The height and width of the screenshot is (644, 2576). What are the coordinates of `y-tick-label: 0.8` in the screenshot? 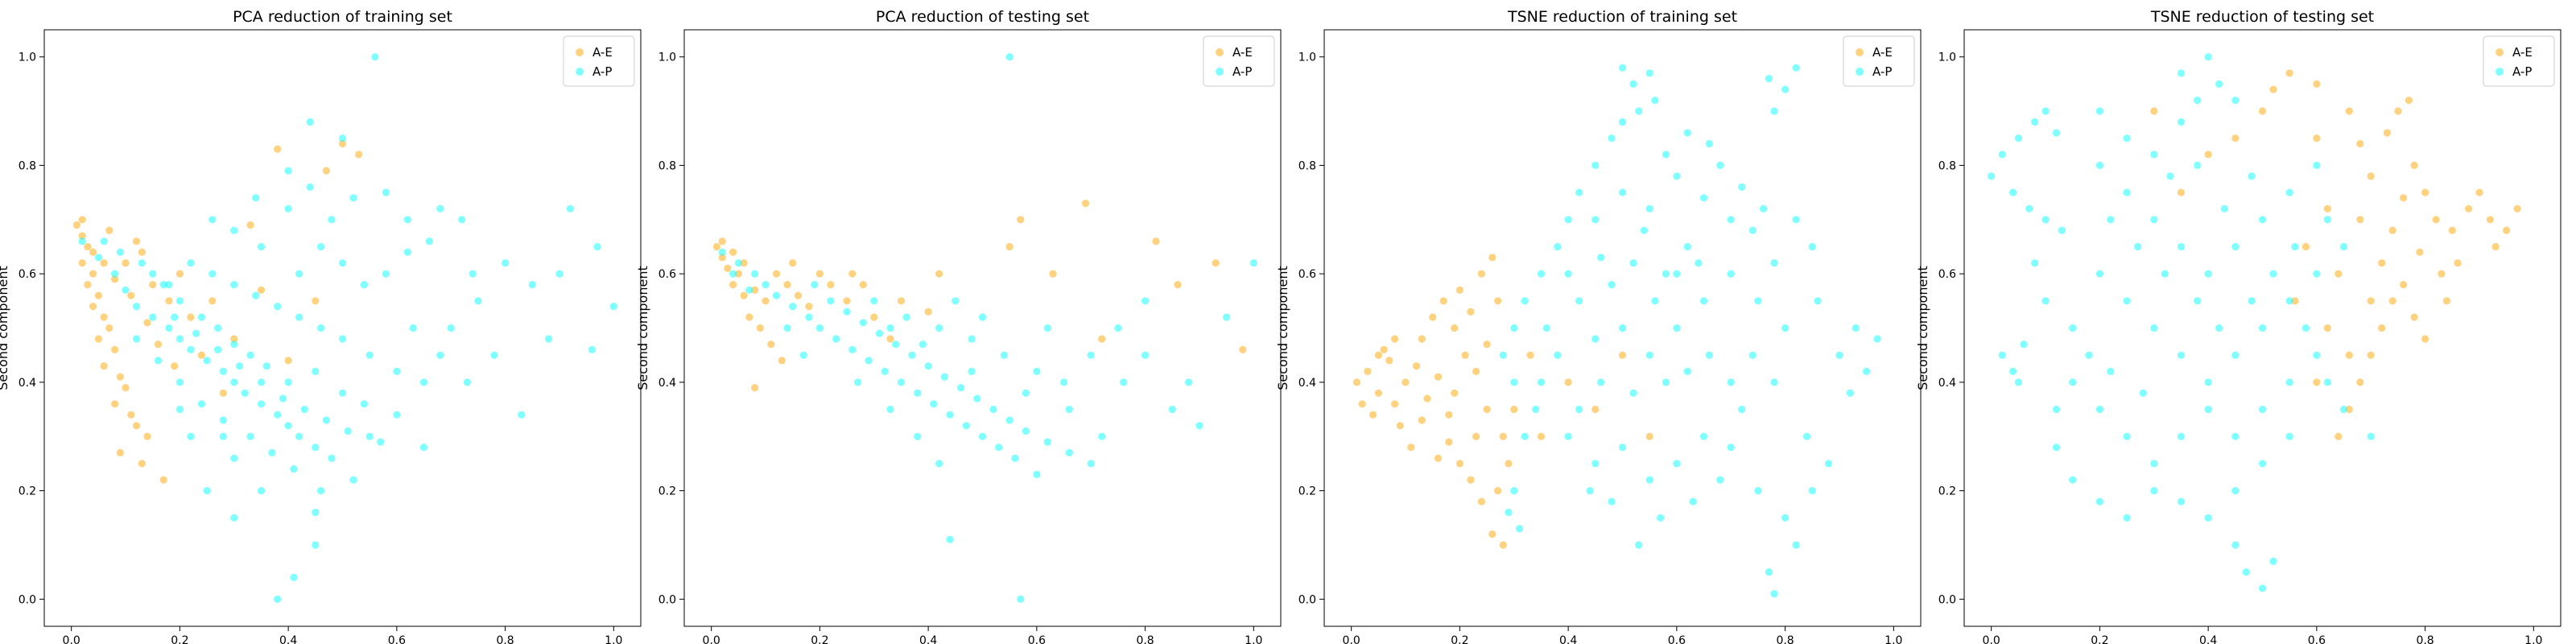 It's located at (1947, 165).